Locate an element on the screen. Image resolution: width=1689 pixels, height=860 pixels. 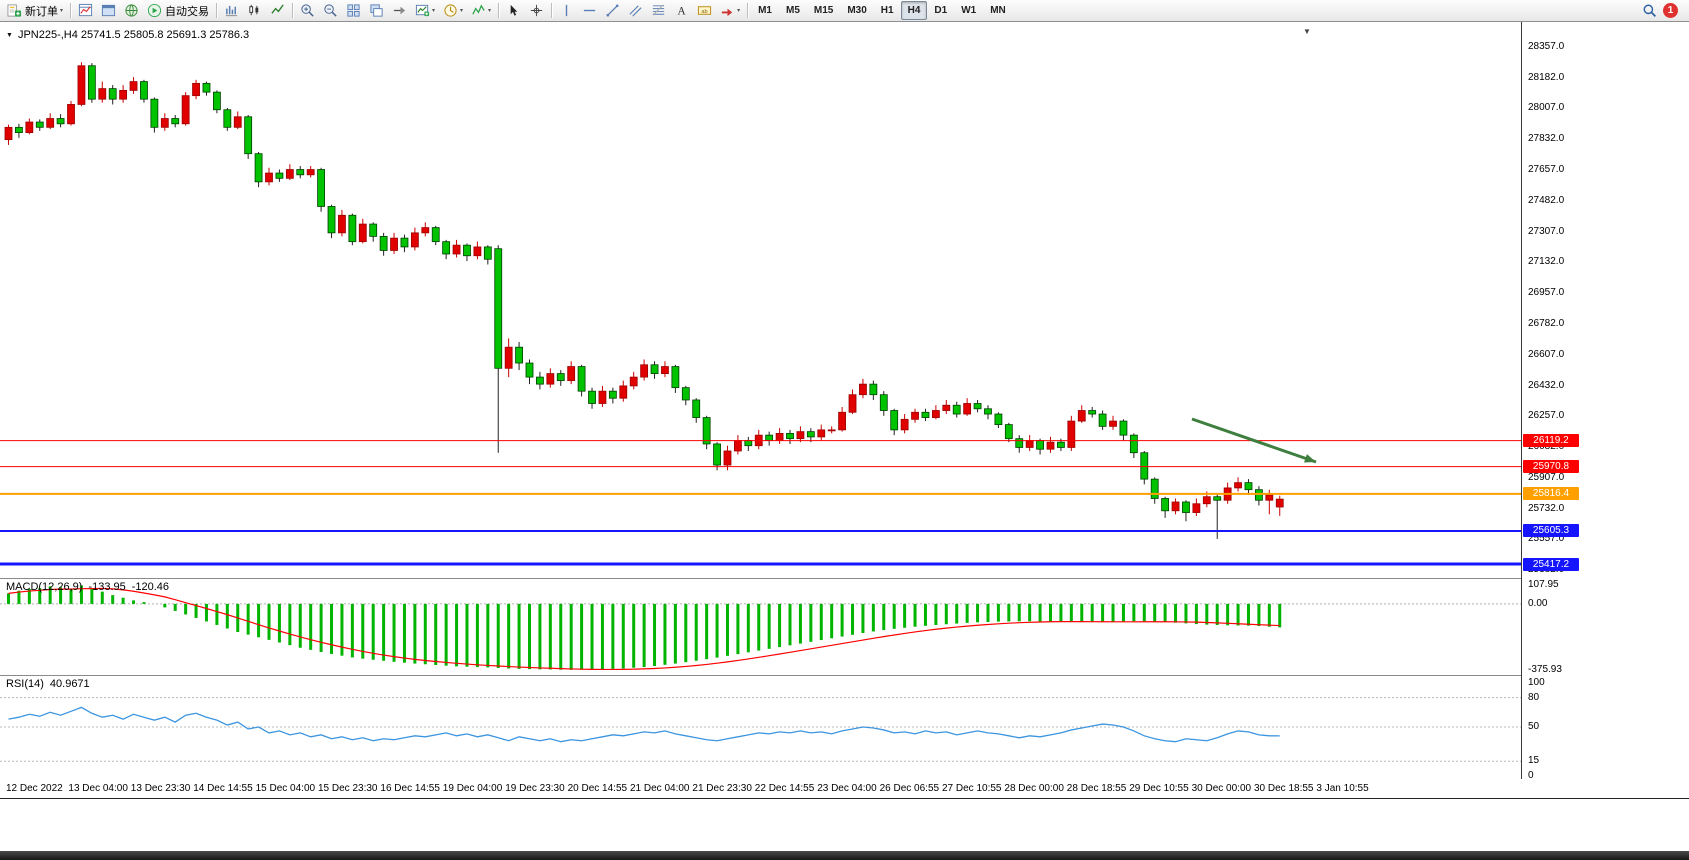
text-label-icon: ab is located at coordinates (704, 10).